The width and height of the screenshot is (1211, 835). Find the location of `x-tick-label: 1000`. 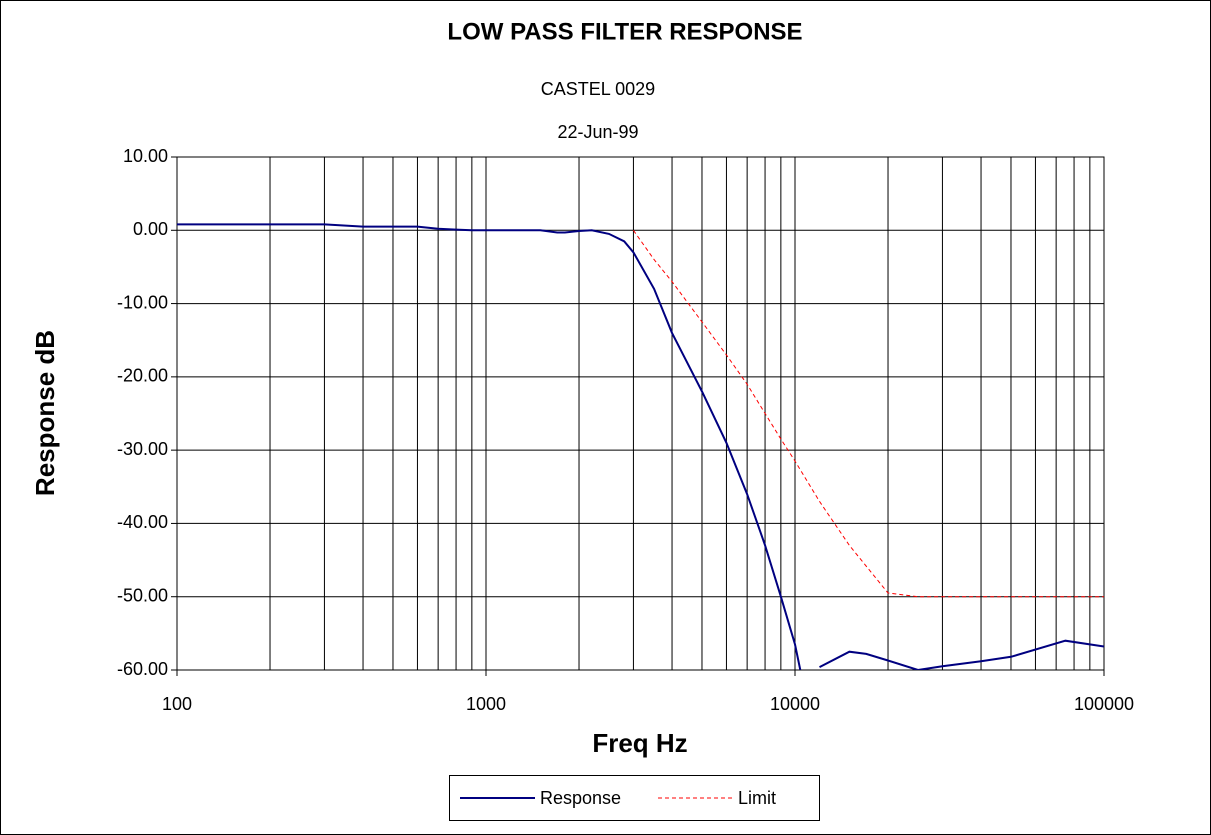

x-tick-label: 1000 is located at coordinates (486, 704).